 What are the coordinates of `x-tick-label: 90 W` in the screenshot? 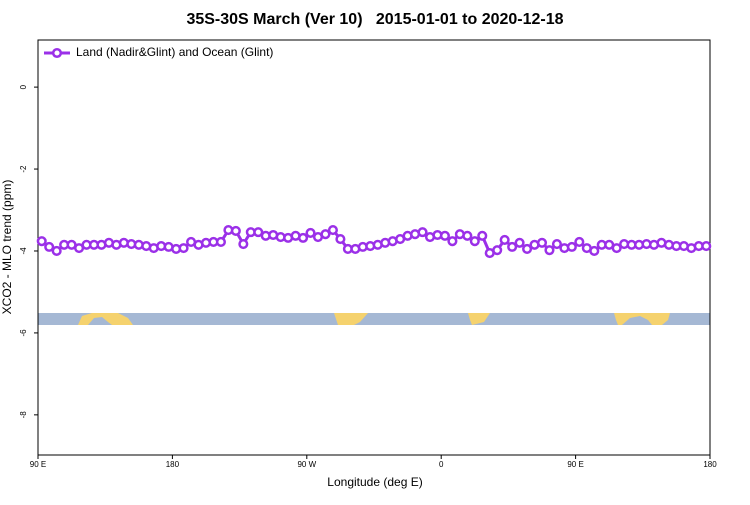 It's located at (306, 464).